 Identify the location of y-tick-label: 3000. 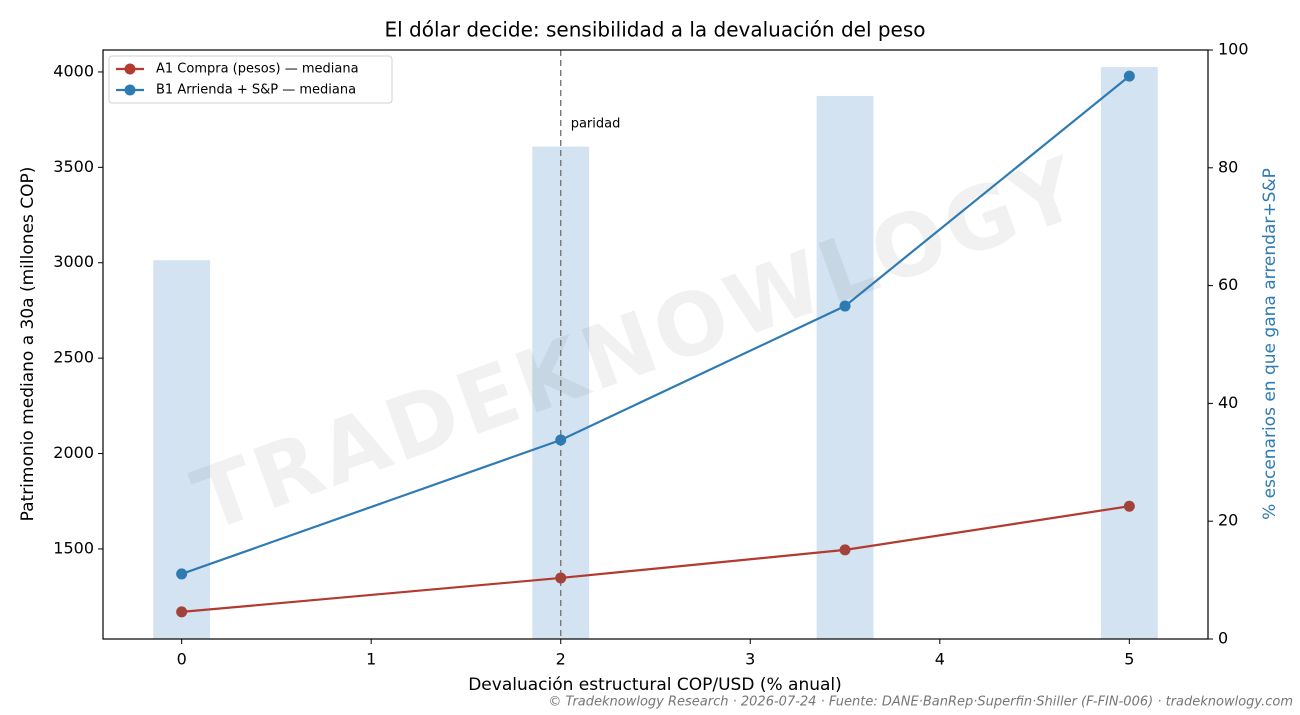
(73, 261).